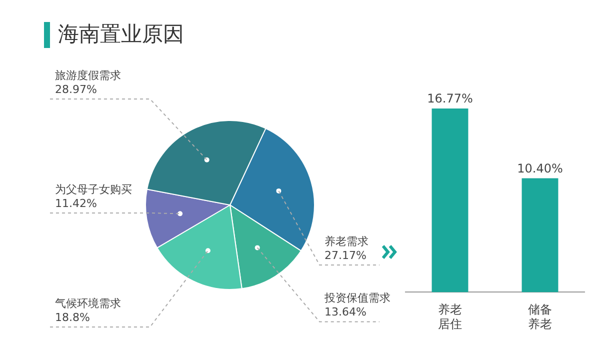 This screenshot has height=347, width=594. What do you see at coordinates (450, 316) in the screenshot?
I see `x-tick-label: 养老居住` at bounding box center [450, 316].